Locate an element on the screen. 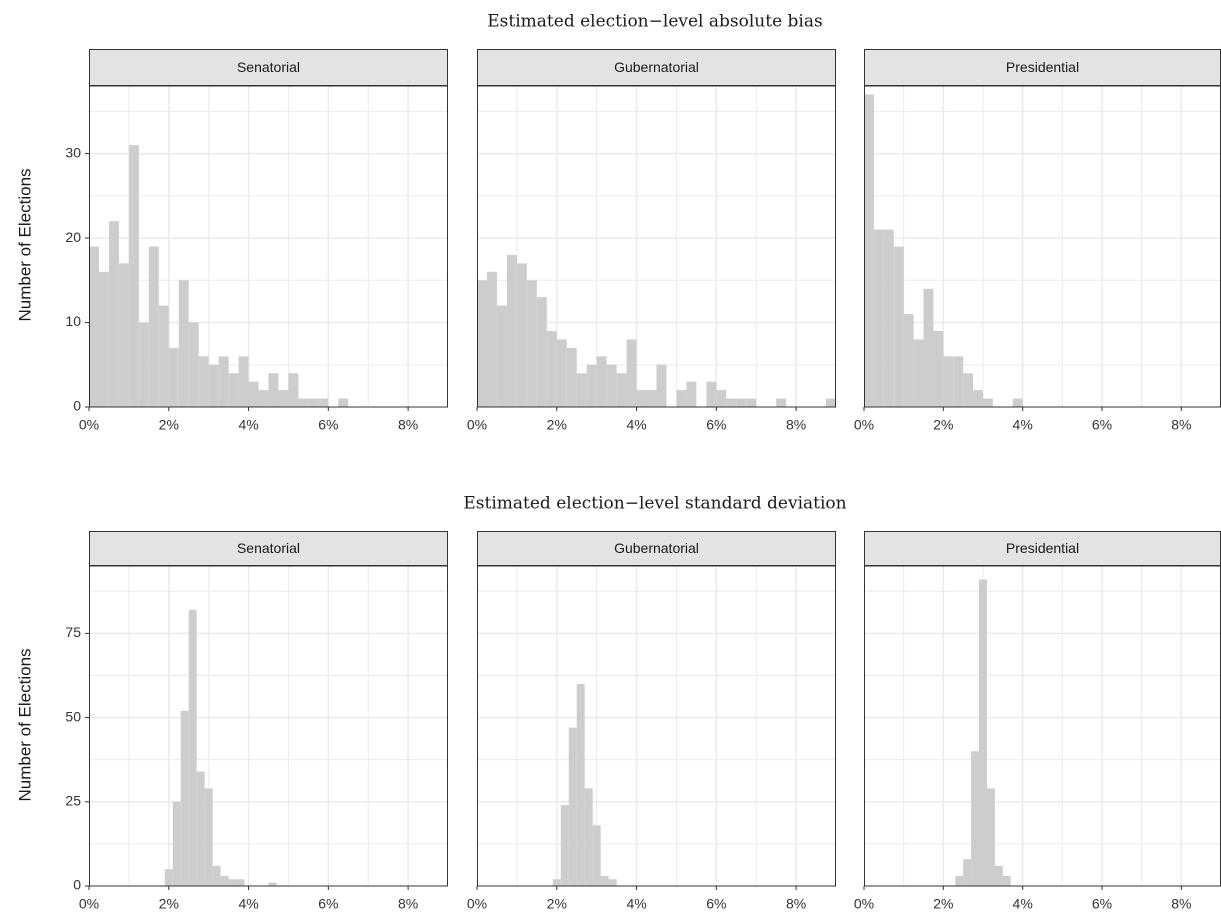  y-tick-label: 20 is located at coordinates (73, 237).